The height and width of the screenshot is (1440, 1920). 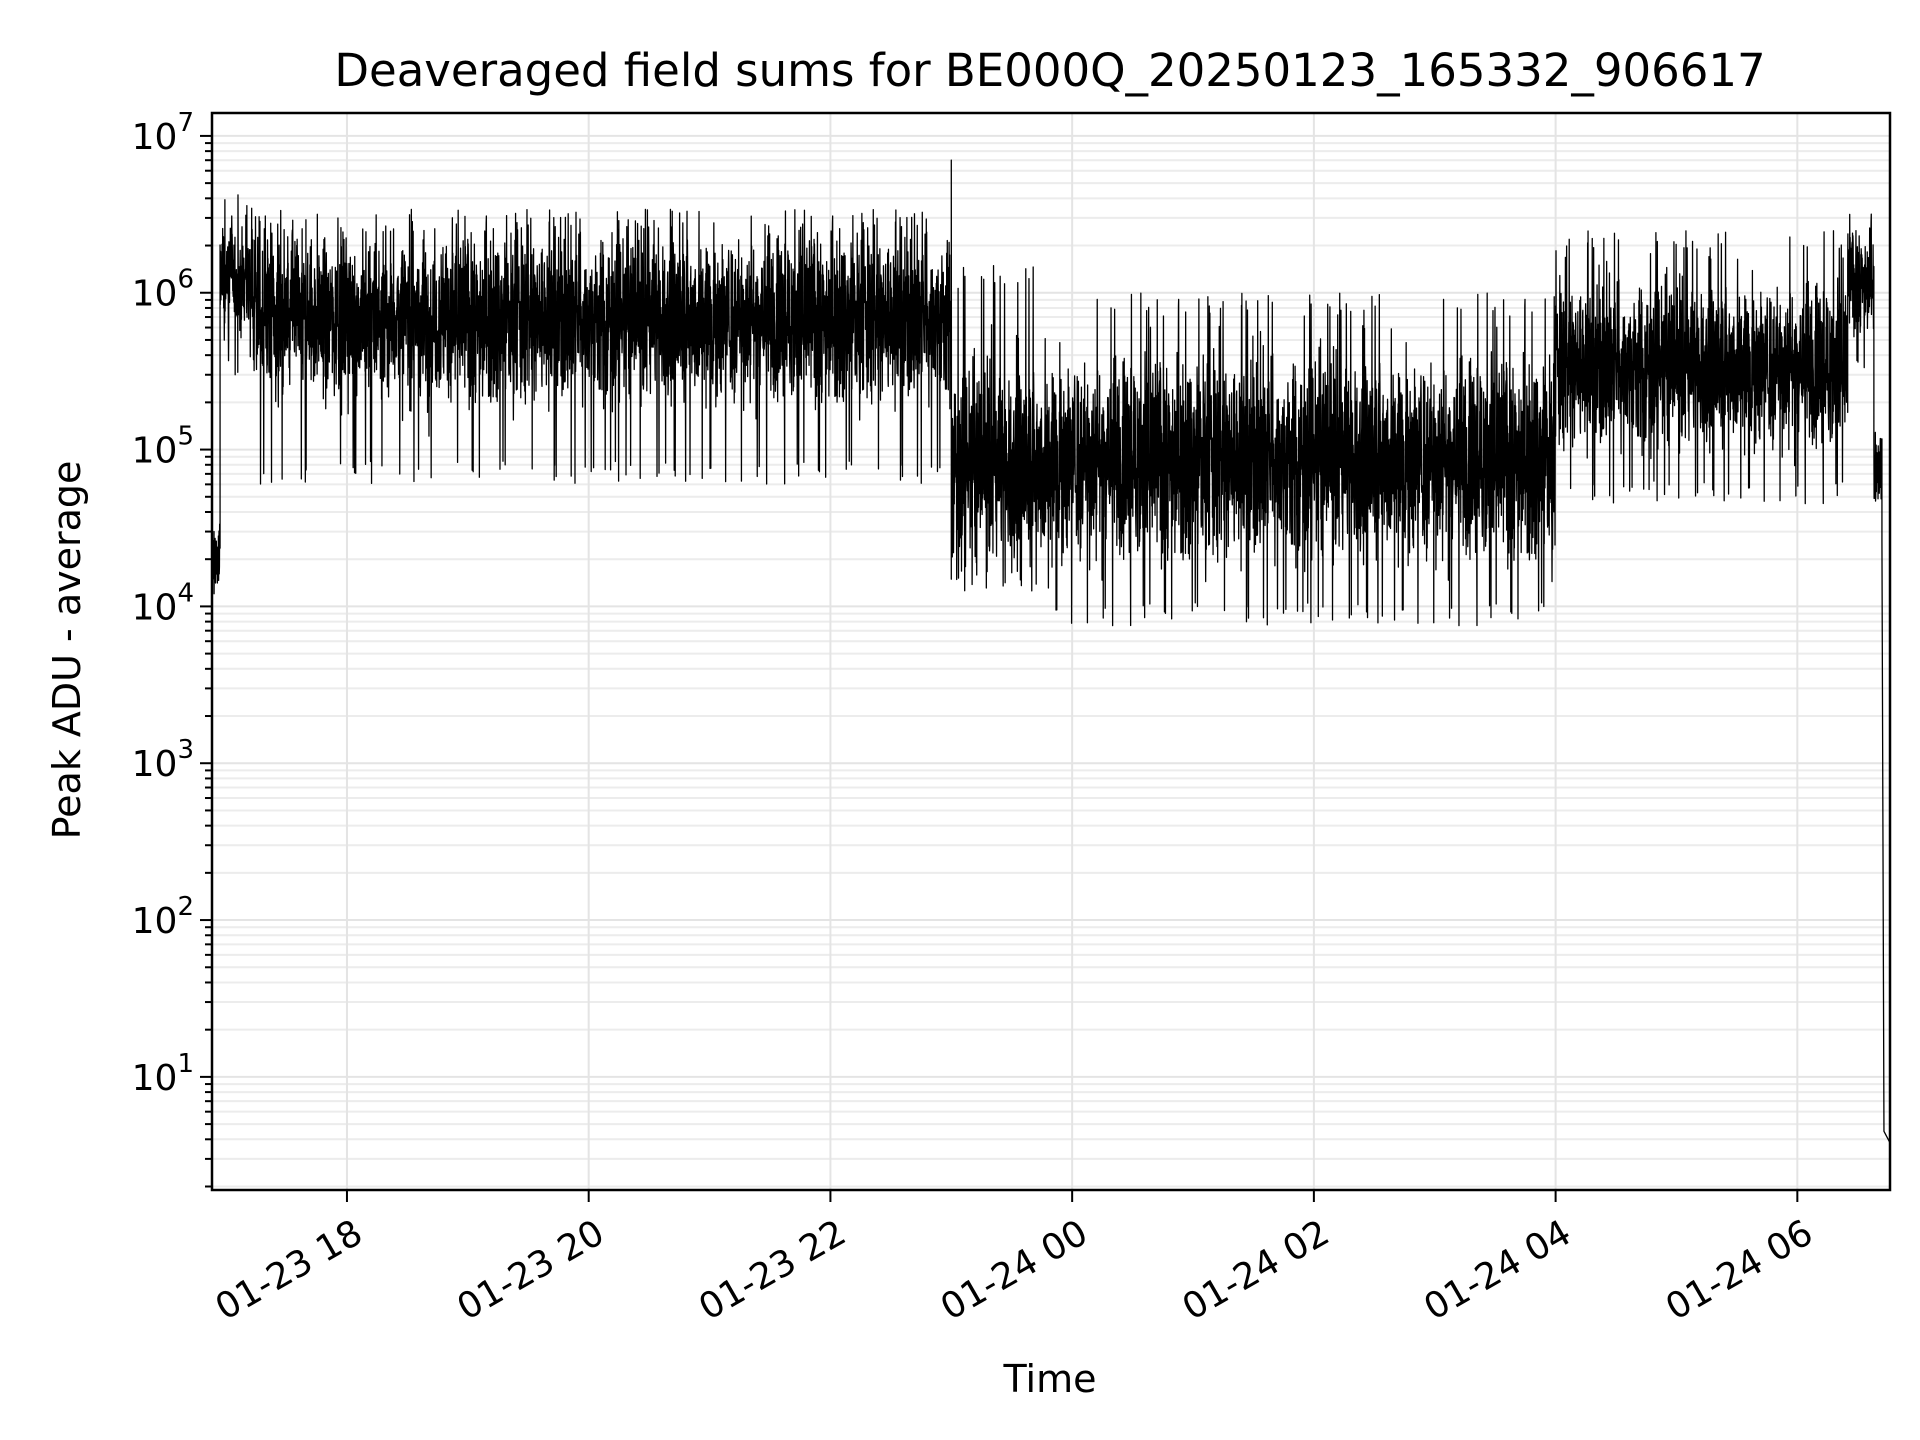 What do you see at coordinates (67, 650) in the screenshot?
I see `y-axis-label: Peak ADU - average` at bounding box center [67, 650].